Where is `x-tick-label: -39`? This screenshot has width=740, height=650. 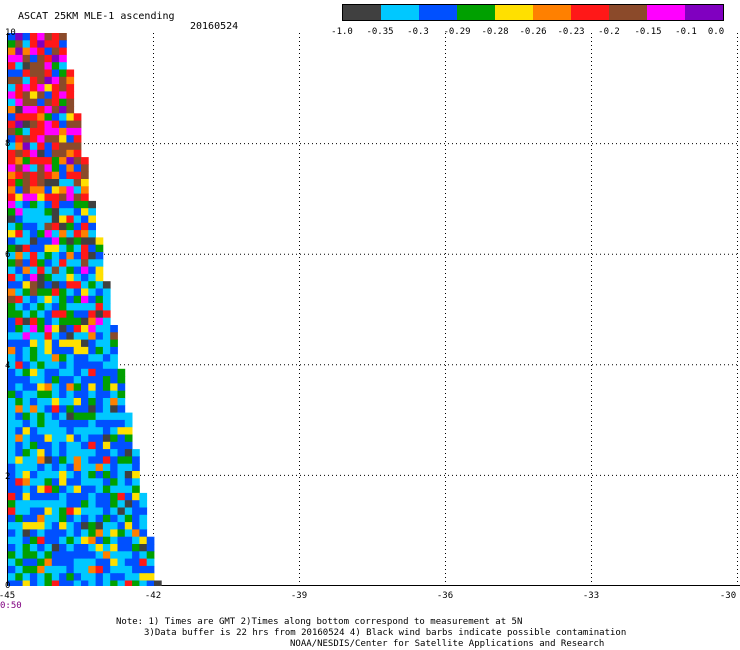 x-tick-label: -39 is located at coordinates (299, 596).